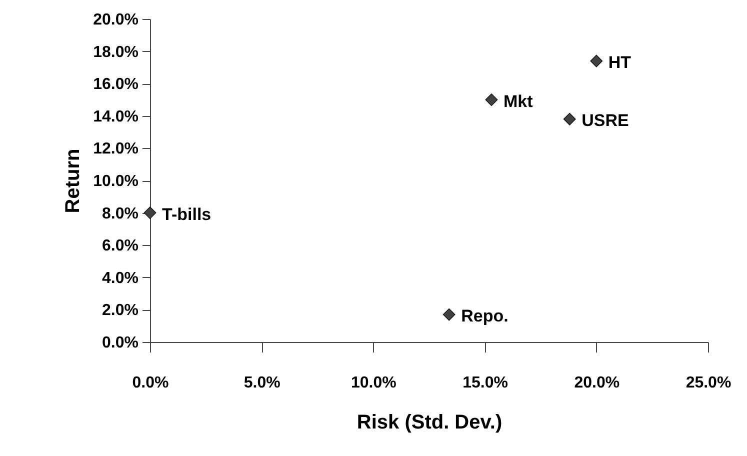  What do you see at coordinates (518, 101) in the screenshot?
I see `annotation: Mkt` at bounding box center [518, 101].